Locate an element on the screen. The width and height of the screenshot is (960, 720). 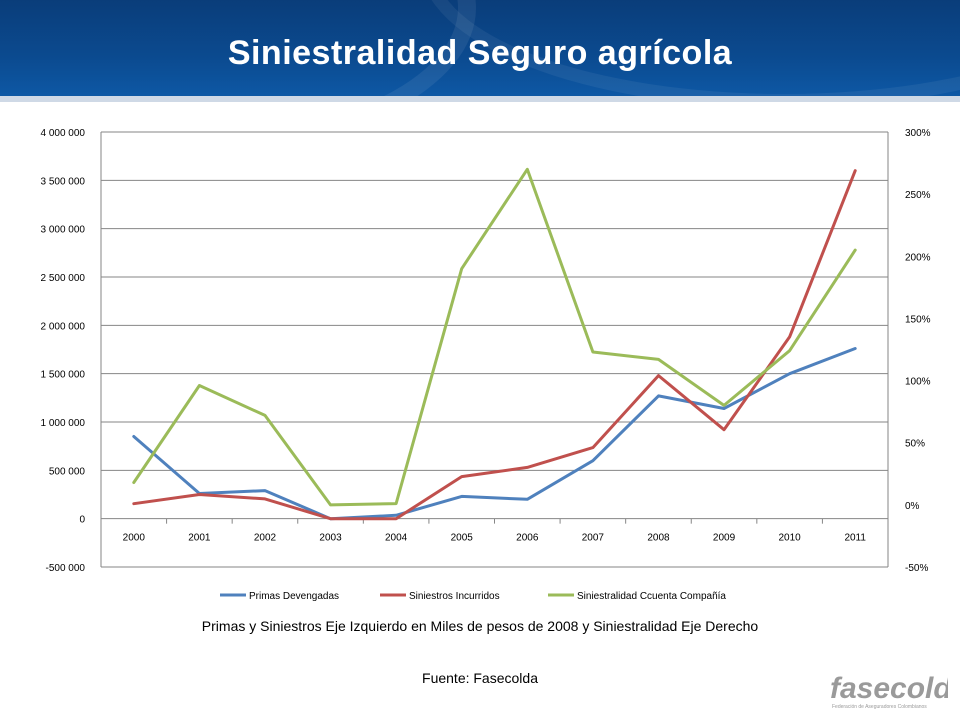
header-banner is located at coordinates (480, 51).